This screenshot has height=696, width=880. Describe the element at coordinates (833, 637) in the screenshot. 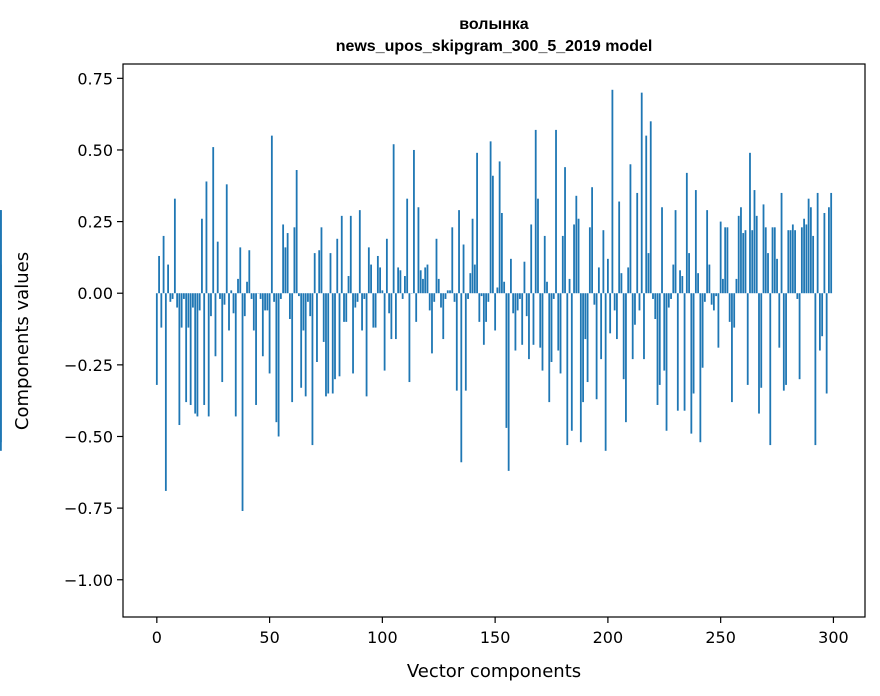

I see `x-tick-label: 300` at that location.